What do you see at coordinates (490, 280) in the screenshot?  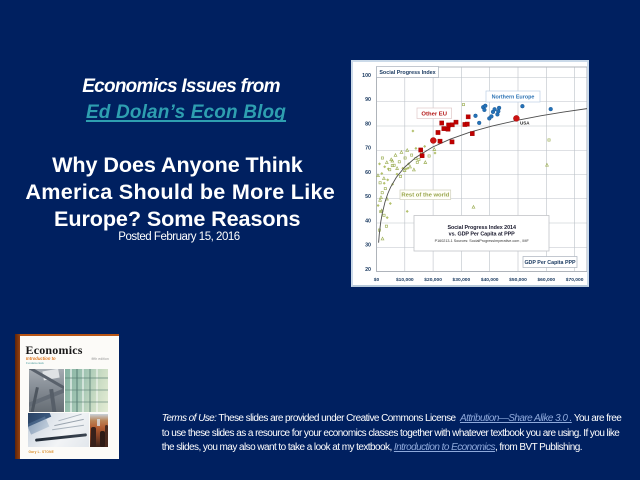 I see `svg-text: $40,000` at bounding box center [490, 280].